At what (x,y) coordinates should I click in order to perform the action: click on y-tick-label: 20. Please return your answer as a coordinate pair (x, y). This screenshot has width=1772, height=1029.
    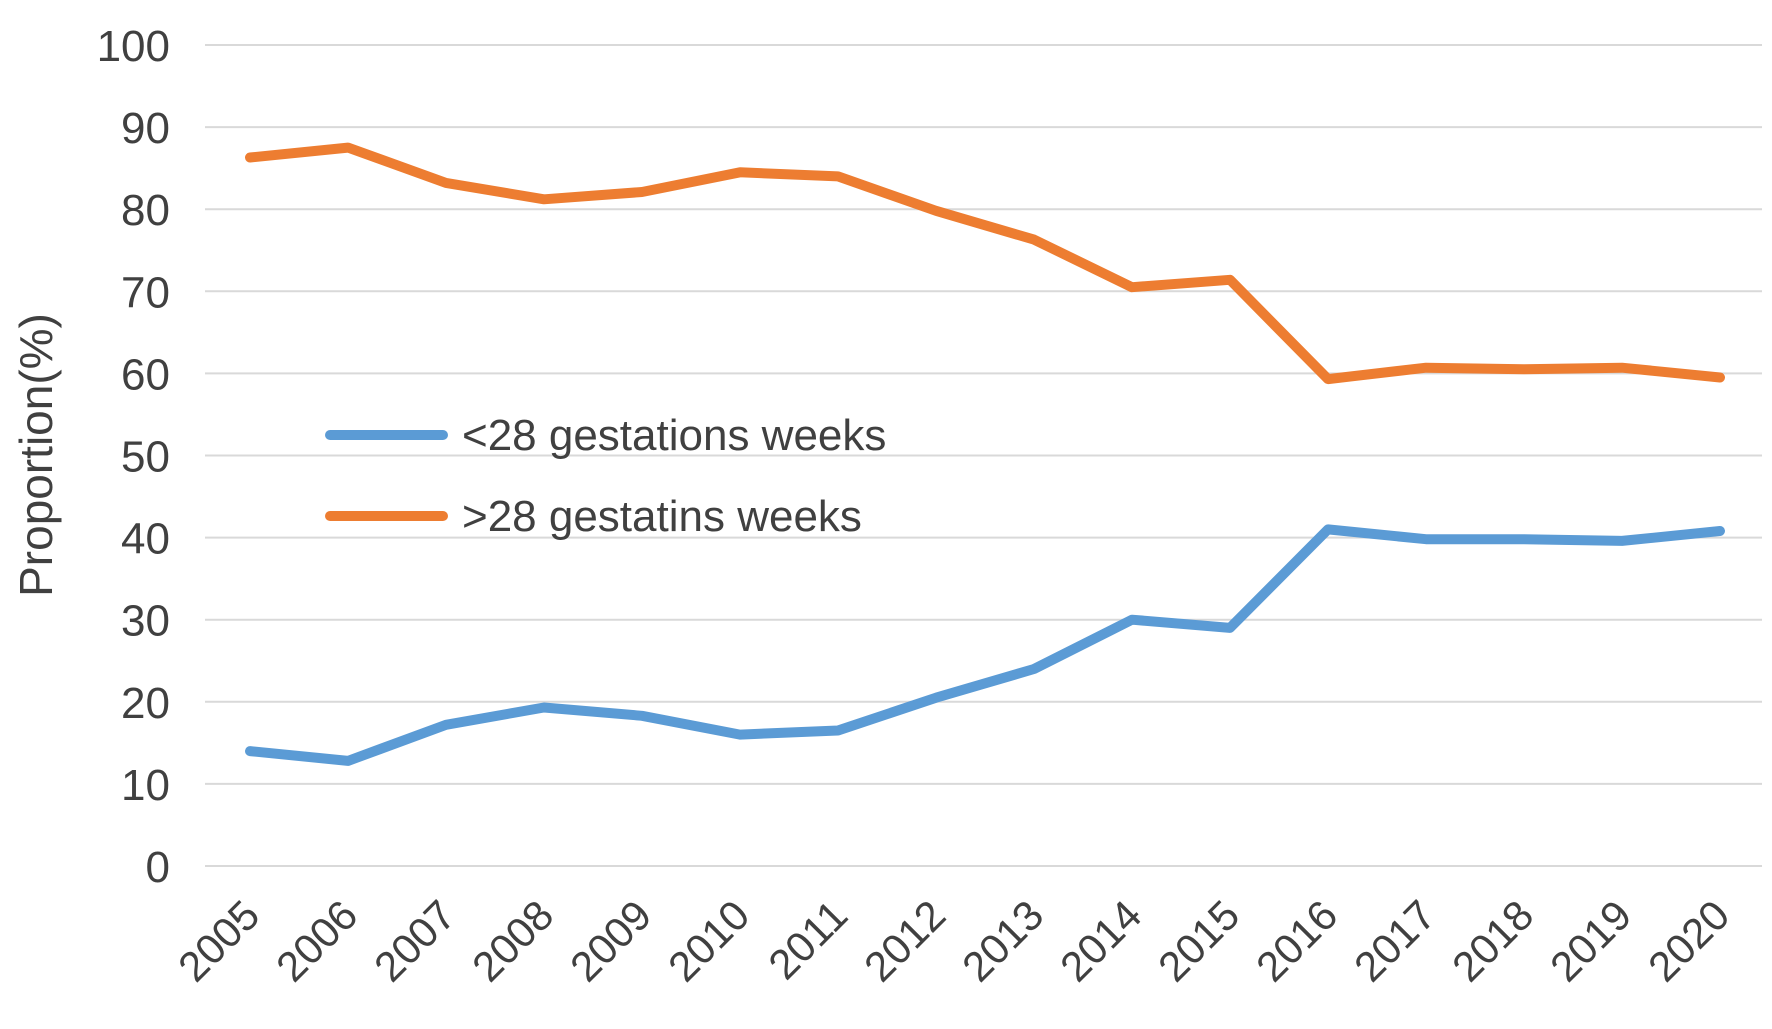
    Looking at the image, I should click on (145, 703).